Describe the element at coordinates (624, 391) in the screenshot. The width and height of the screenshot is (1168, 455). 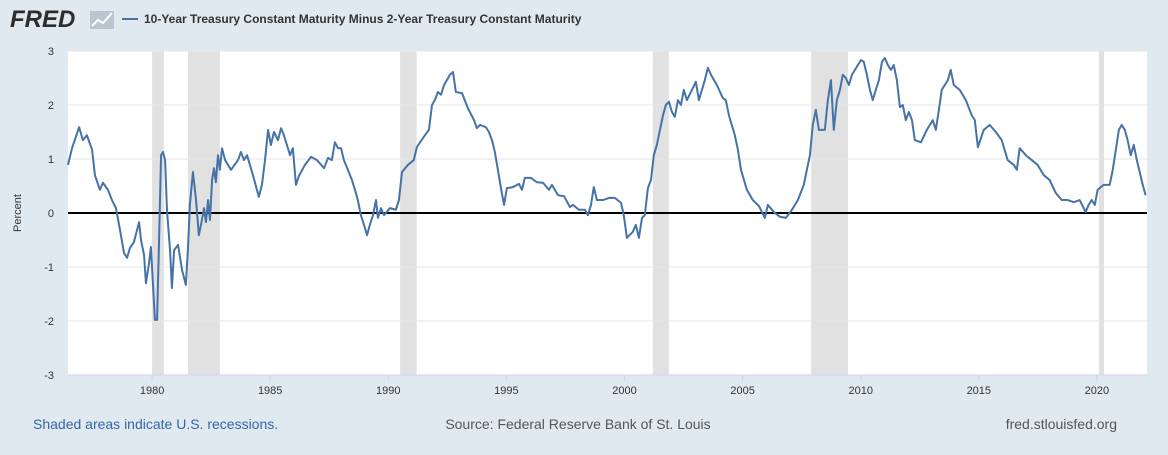
I see `x-tick-label: 2000` at that location.